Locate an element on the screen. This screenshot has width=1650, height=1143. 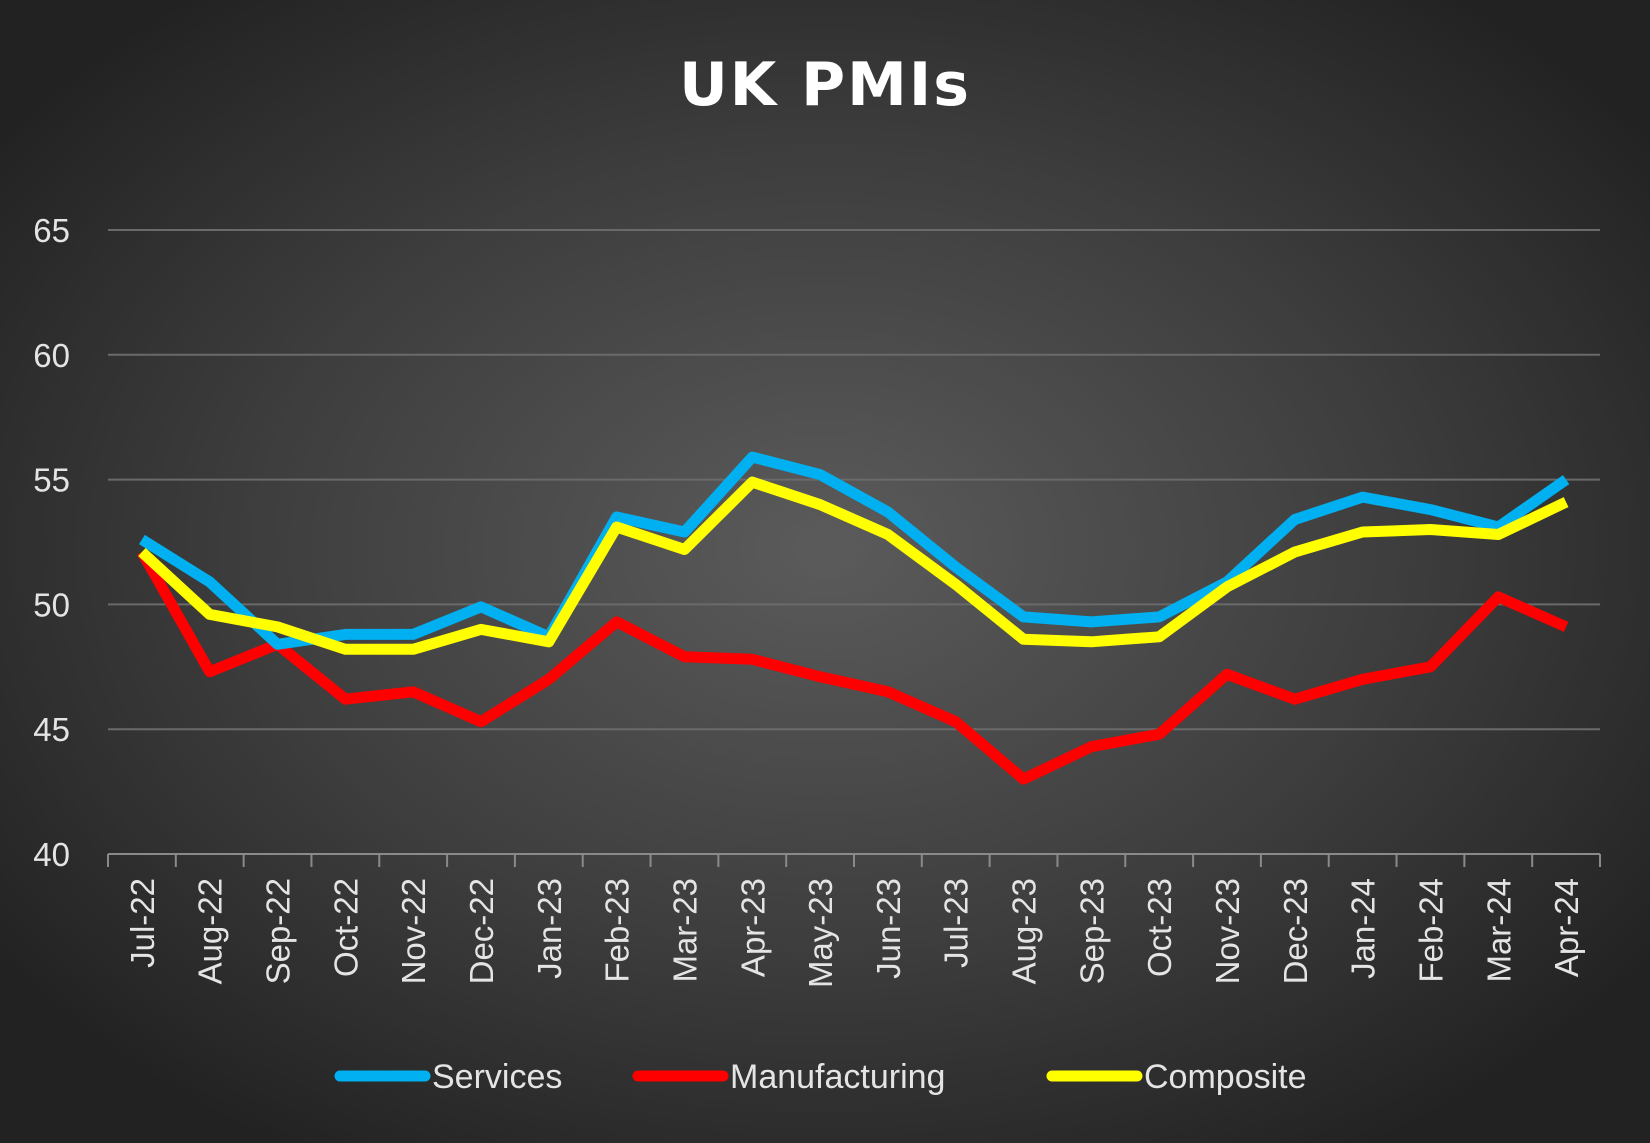
series-line-composite is located at coordinates (853, 565).